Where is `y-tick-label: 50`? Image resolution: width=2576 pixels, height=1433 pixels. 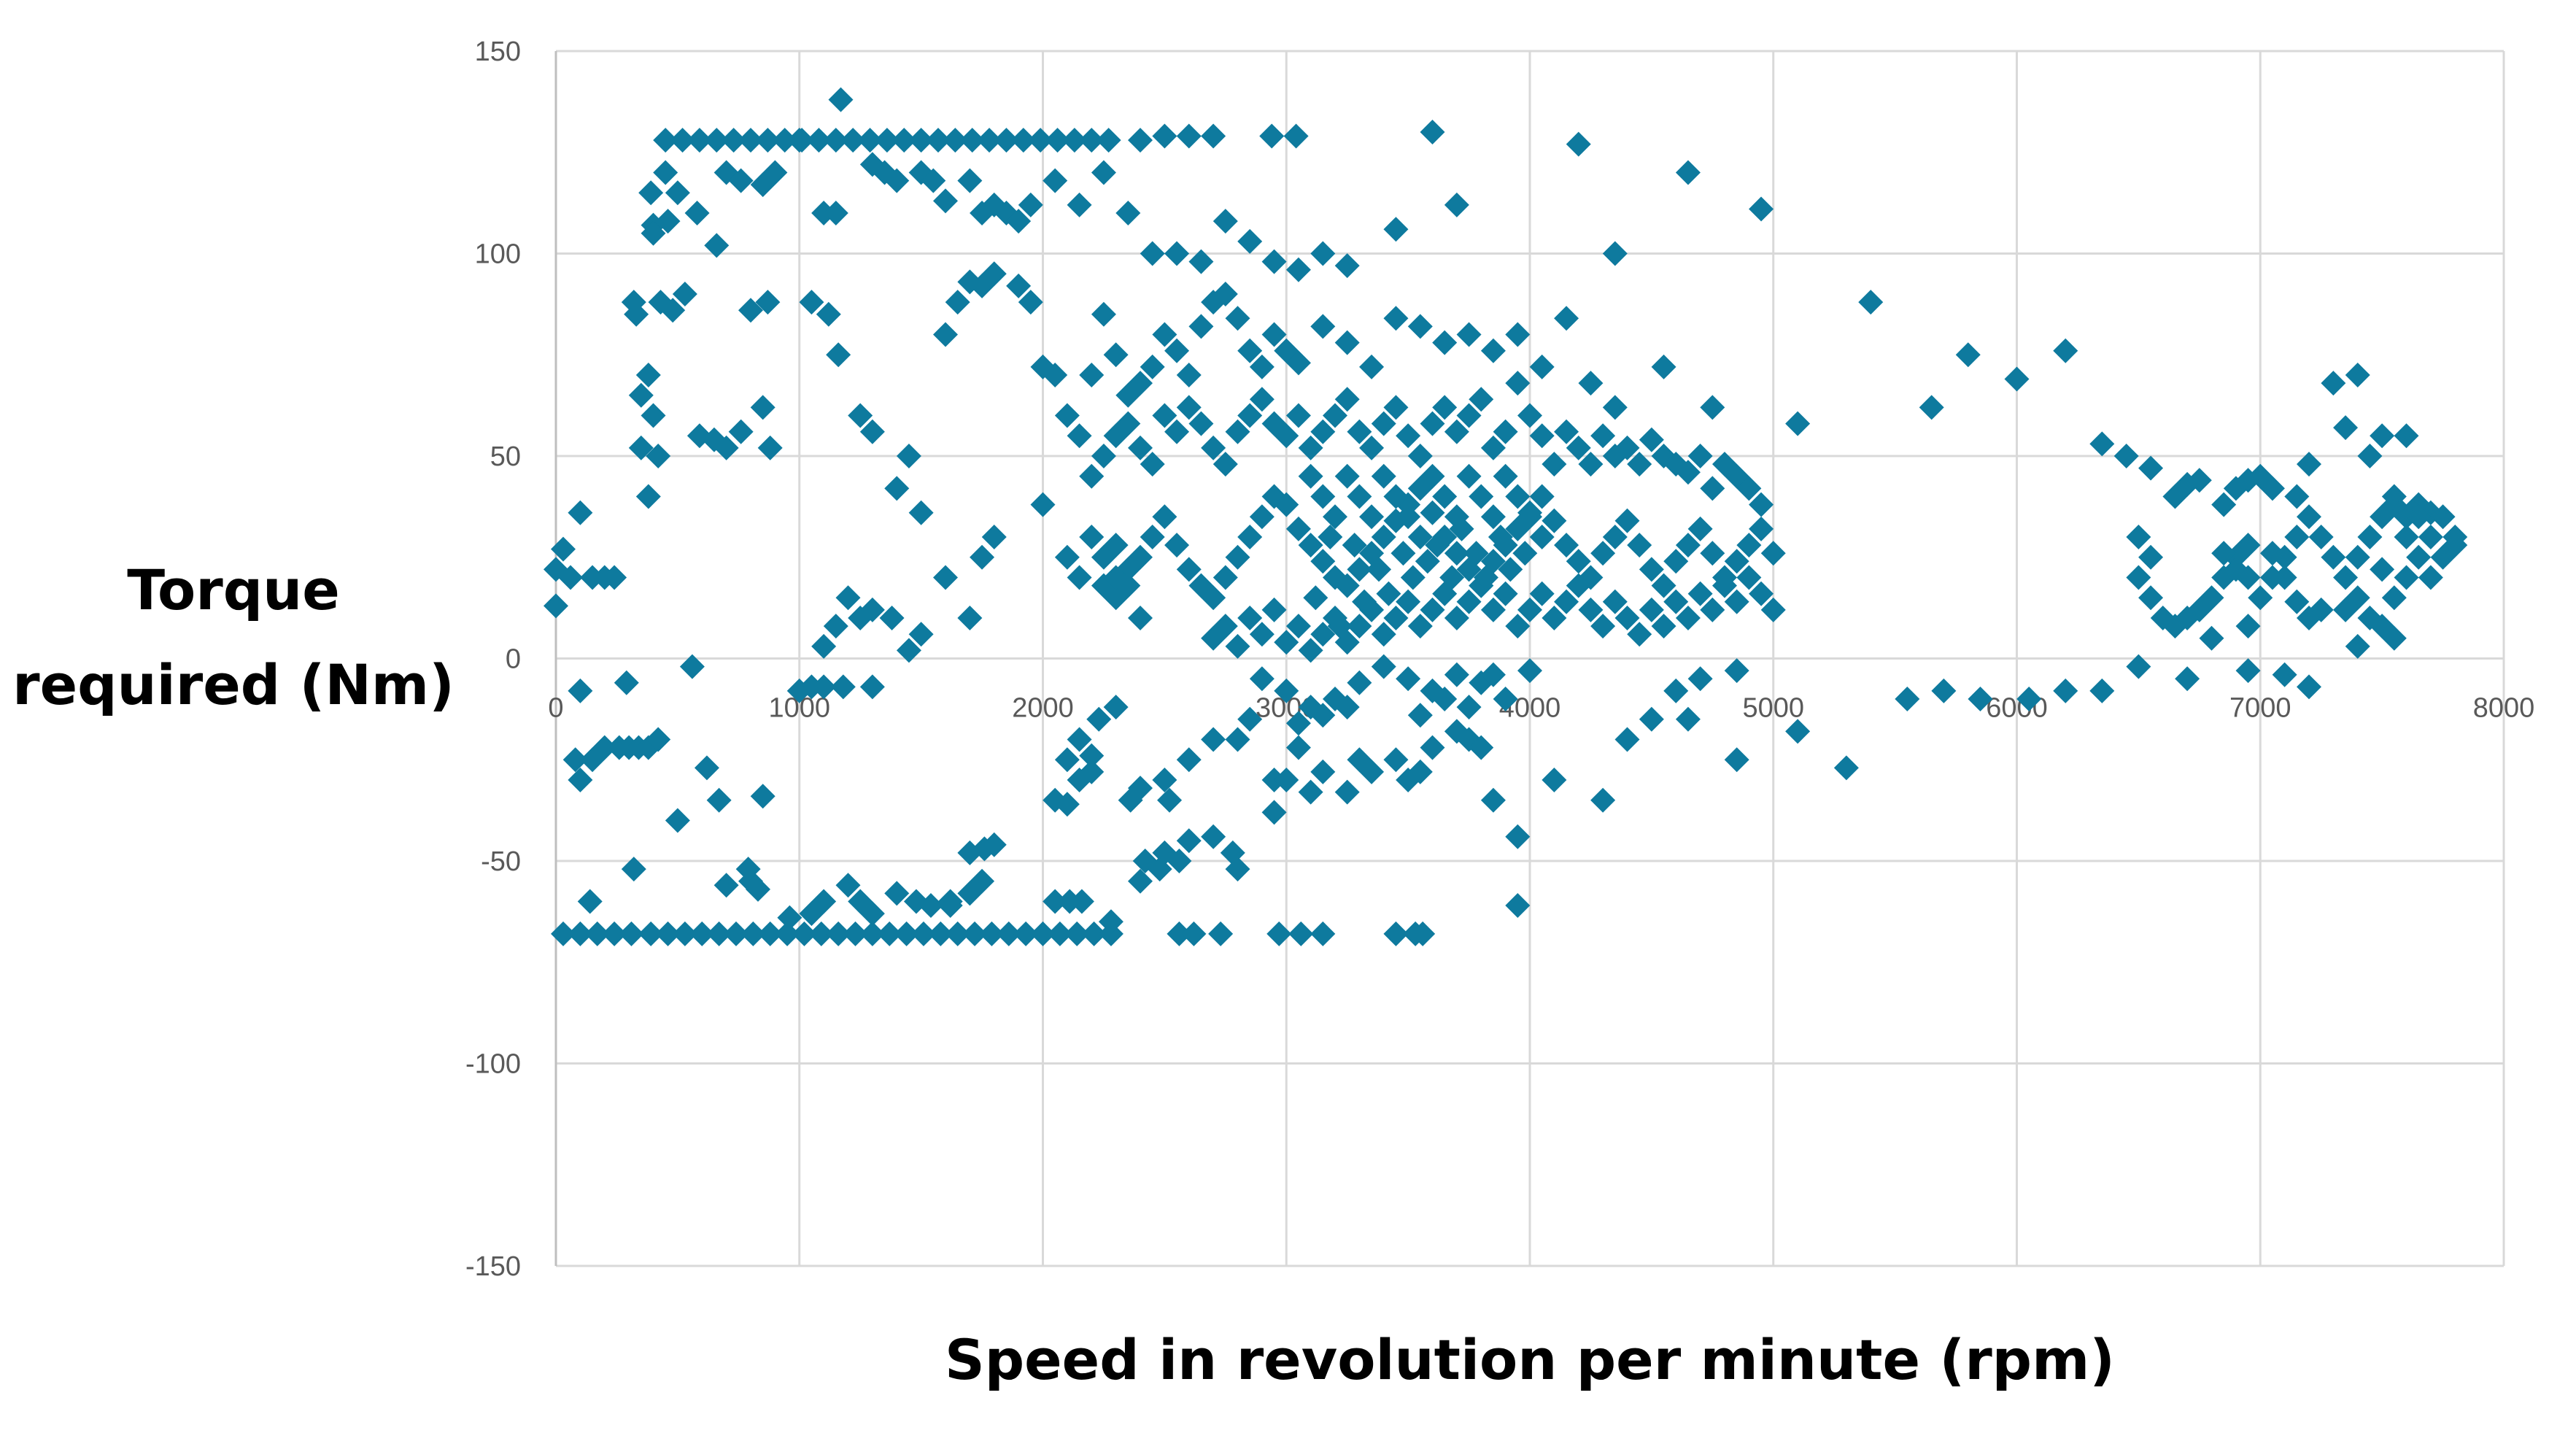
y-tick-label: 50 is located at coordinates (505, 457).